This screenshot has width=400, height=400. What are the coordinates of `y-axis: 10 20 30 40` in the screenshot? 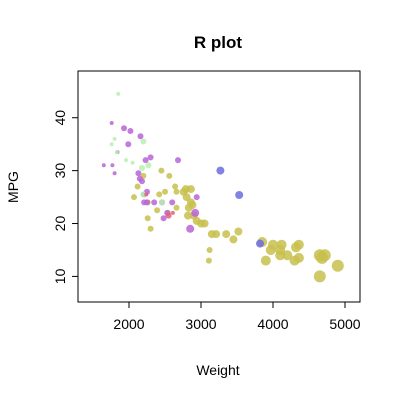 It's located at (65, 197).